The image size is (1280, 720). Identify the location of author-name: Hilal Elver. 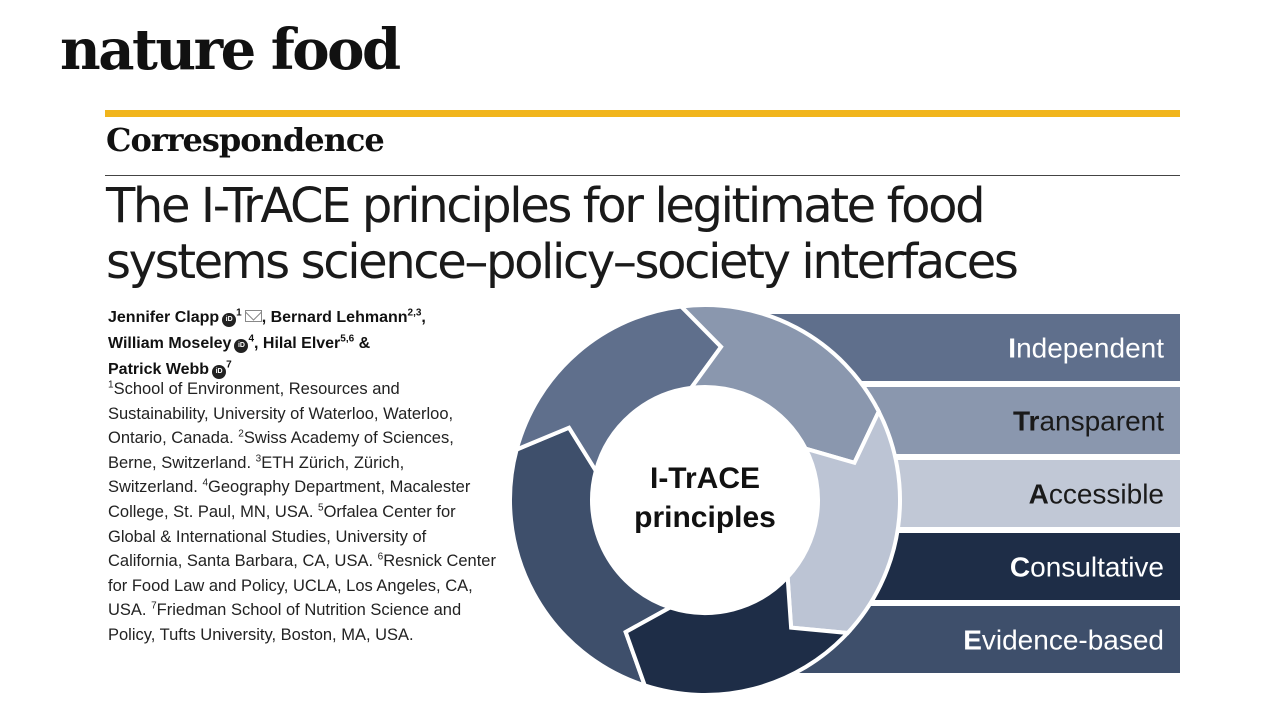
(301, 343).